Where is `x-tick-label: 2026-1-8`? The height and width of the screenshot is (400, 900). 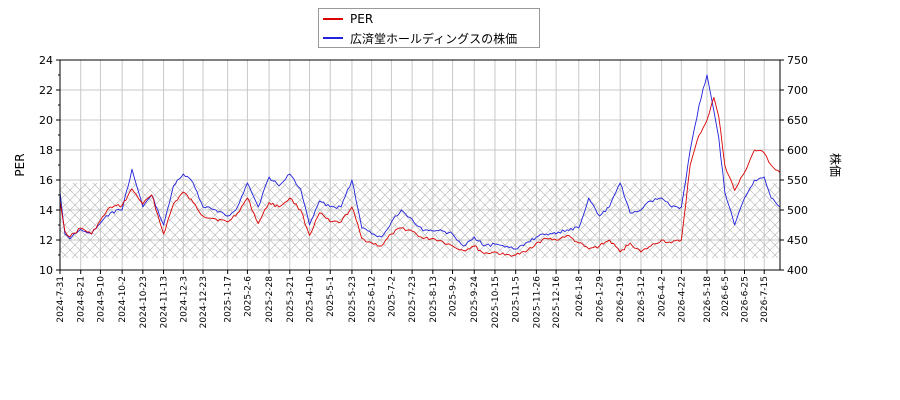
x-tick-label: 2026-1-8 is located at coordinates (580, 296).